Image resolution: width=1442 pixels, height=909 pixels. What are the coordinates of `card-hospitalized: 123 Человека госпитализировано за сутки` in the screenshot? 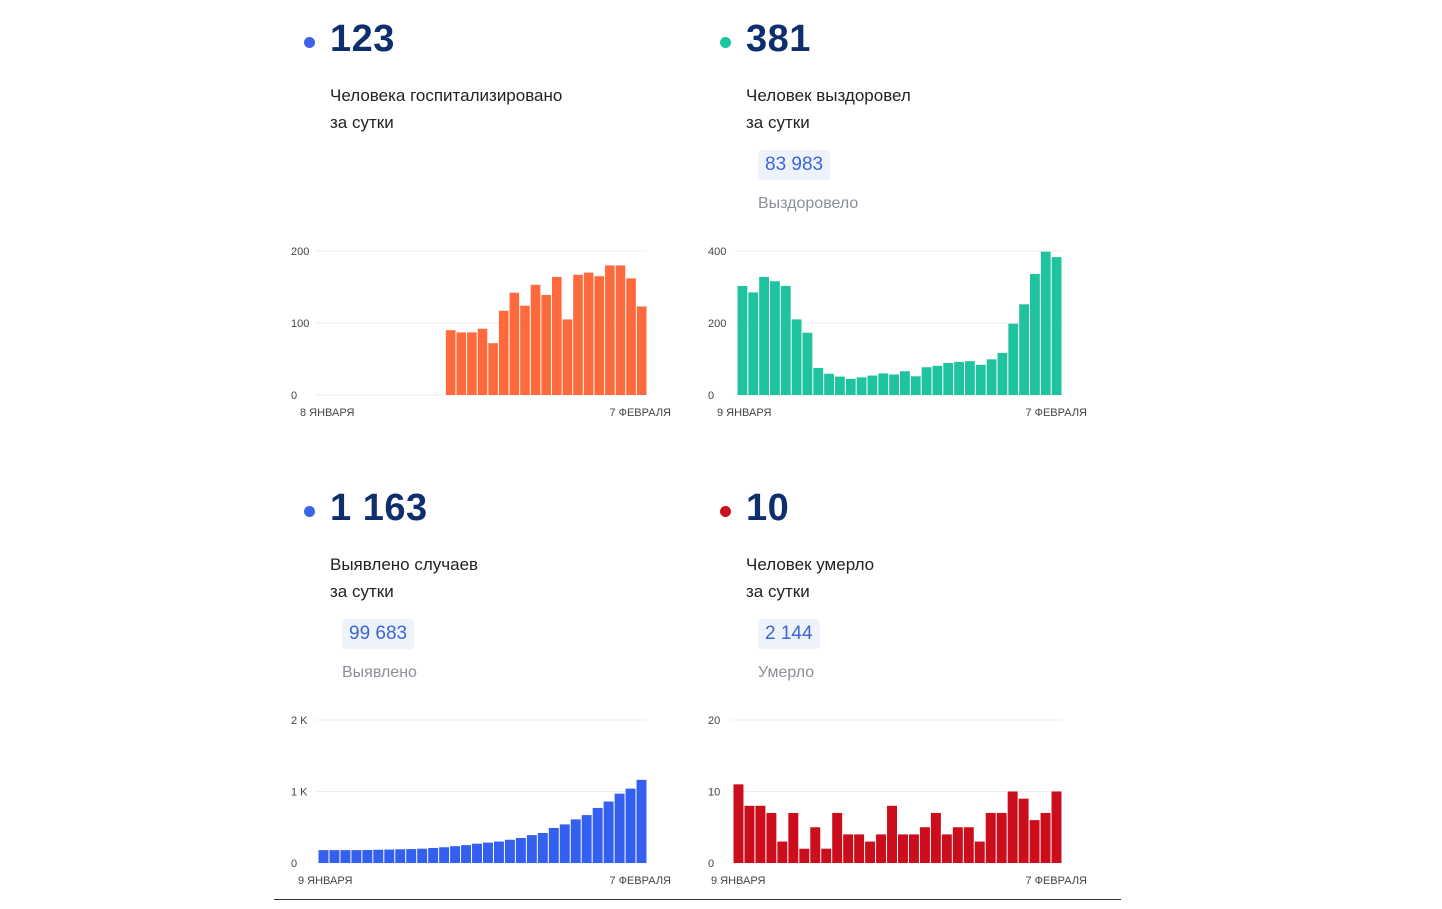 It's located at (504, 220).